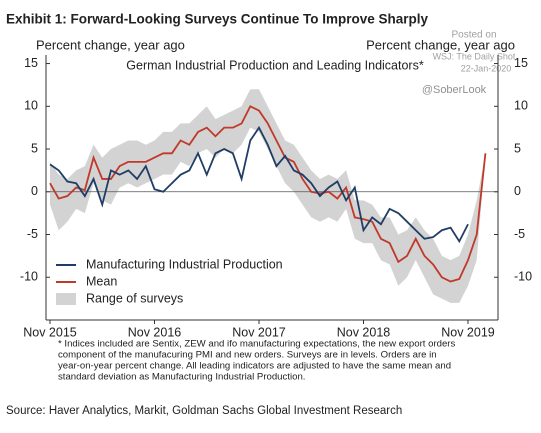  Describe the element at coordinates (364, 332) in the screenshot. I see `x-tick-label: Nov 2018` at that location.